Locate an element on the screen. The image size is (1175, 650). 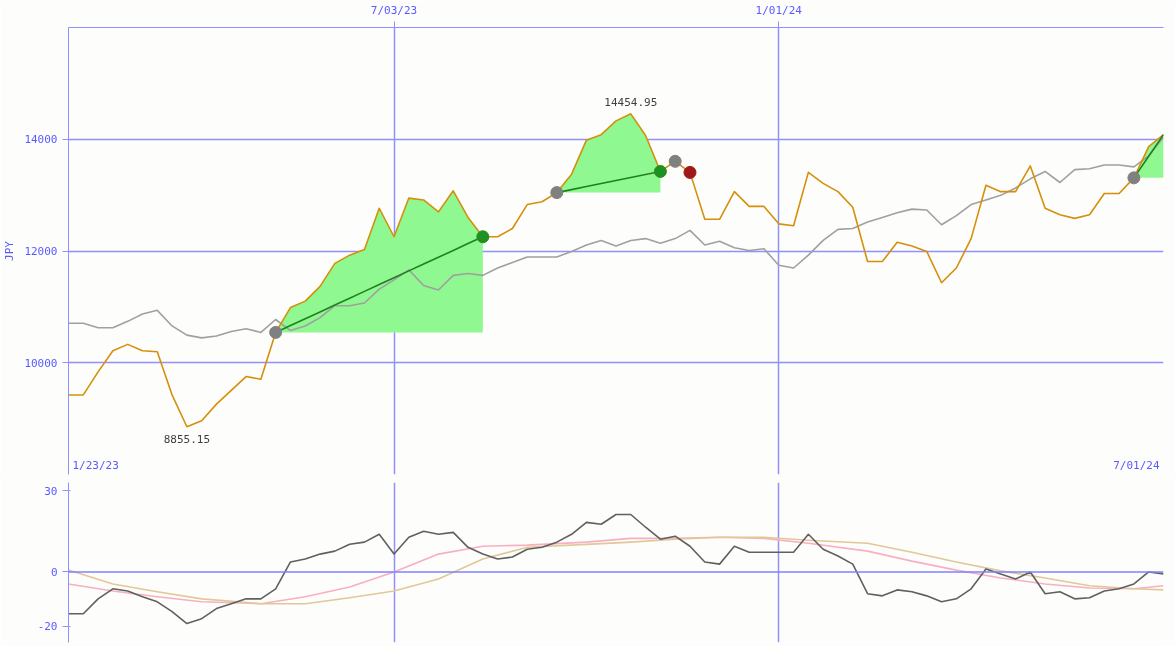
y-tick-label: 10000 is located at coordinates (41, 363).